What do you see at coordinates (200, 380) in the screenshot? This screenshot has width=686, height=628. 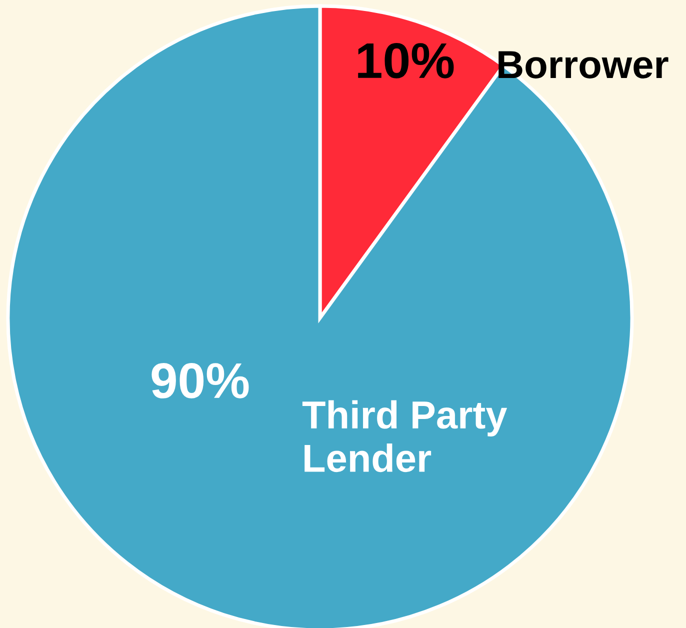 I see `data-label: 90%` at bounding box center [200, 380].